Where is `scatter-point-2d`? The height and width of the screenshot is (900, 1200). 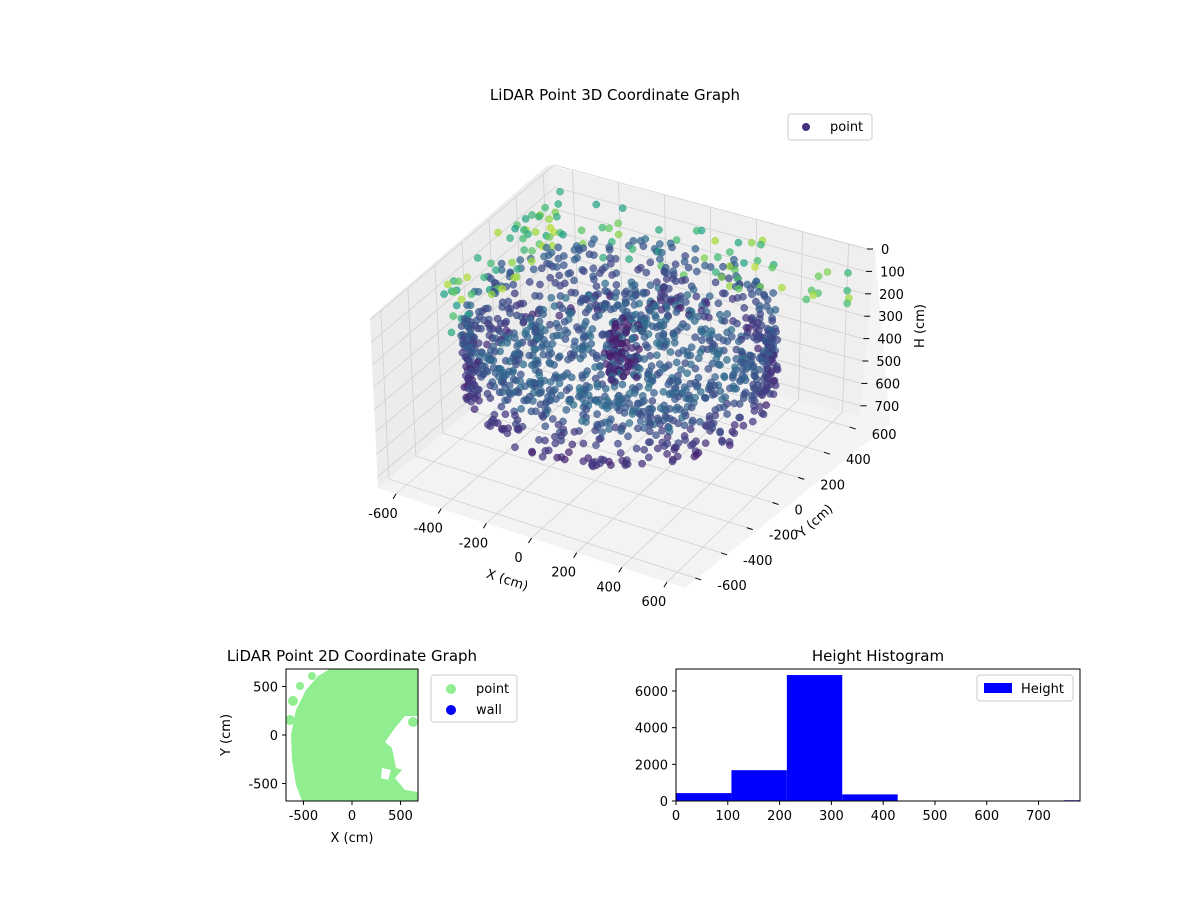
scatter-point-2d is located at coordinates (293, 701).